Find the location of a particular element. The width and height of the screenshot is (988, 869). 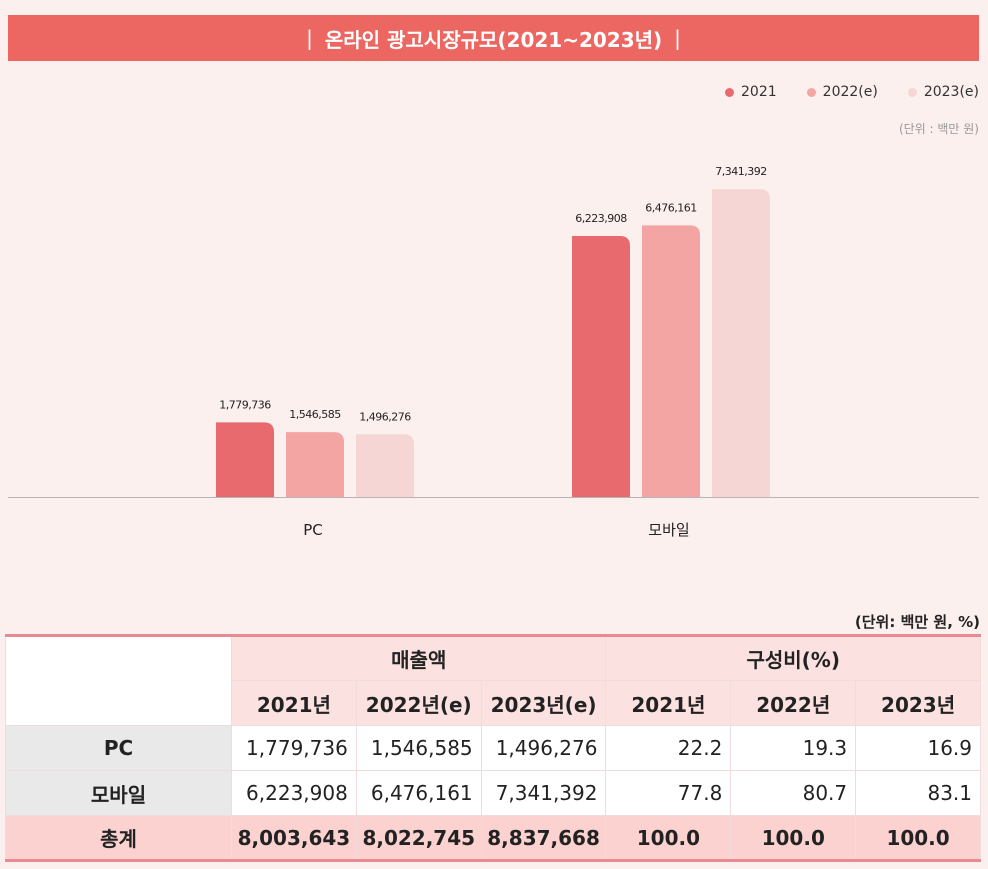

table-cell: 1,779,736 is located at coordinates (294, 748).